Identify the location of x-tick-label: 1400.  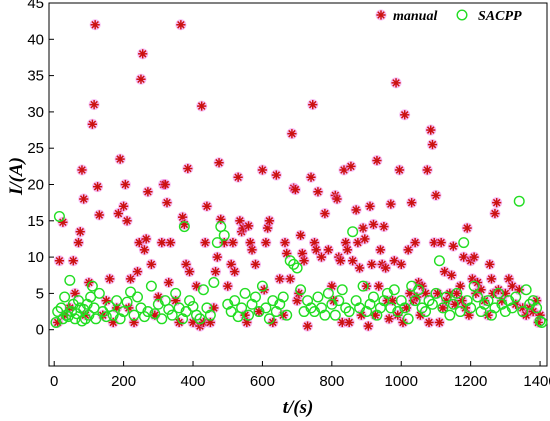
(536, 381).